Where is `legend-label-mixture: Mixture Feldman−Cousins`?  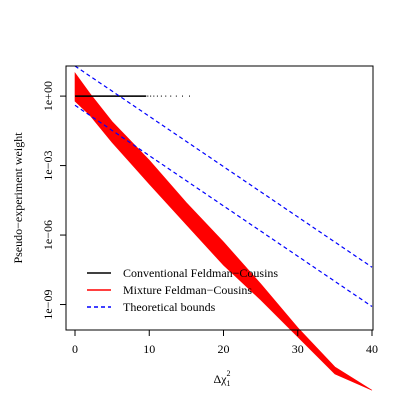
legend-label-mixture: Mixture Feldman−Cousins is located at coordinates (187, 290).